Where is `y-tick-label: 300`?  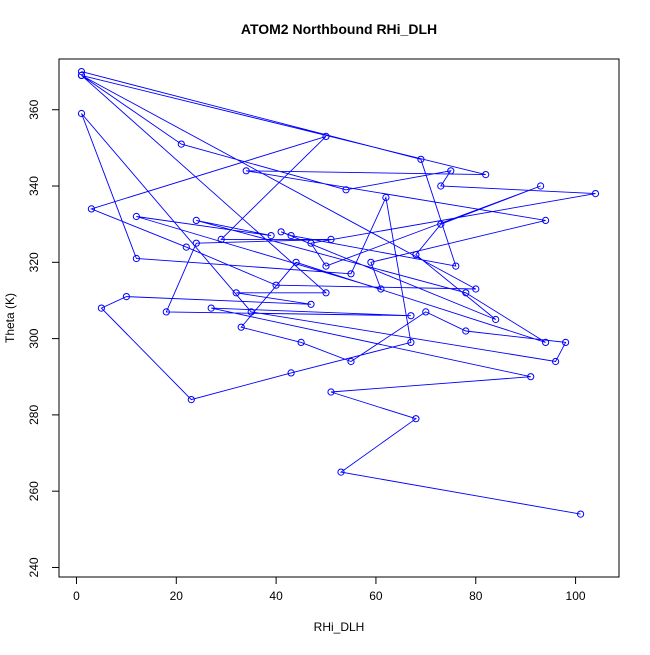 y-tick-label: 300 is located at coordinates (34, 338).